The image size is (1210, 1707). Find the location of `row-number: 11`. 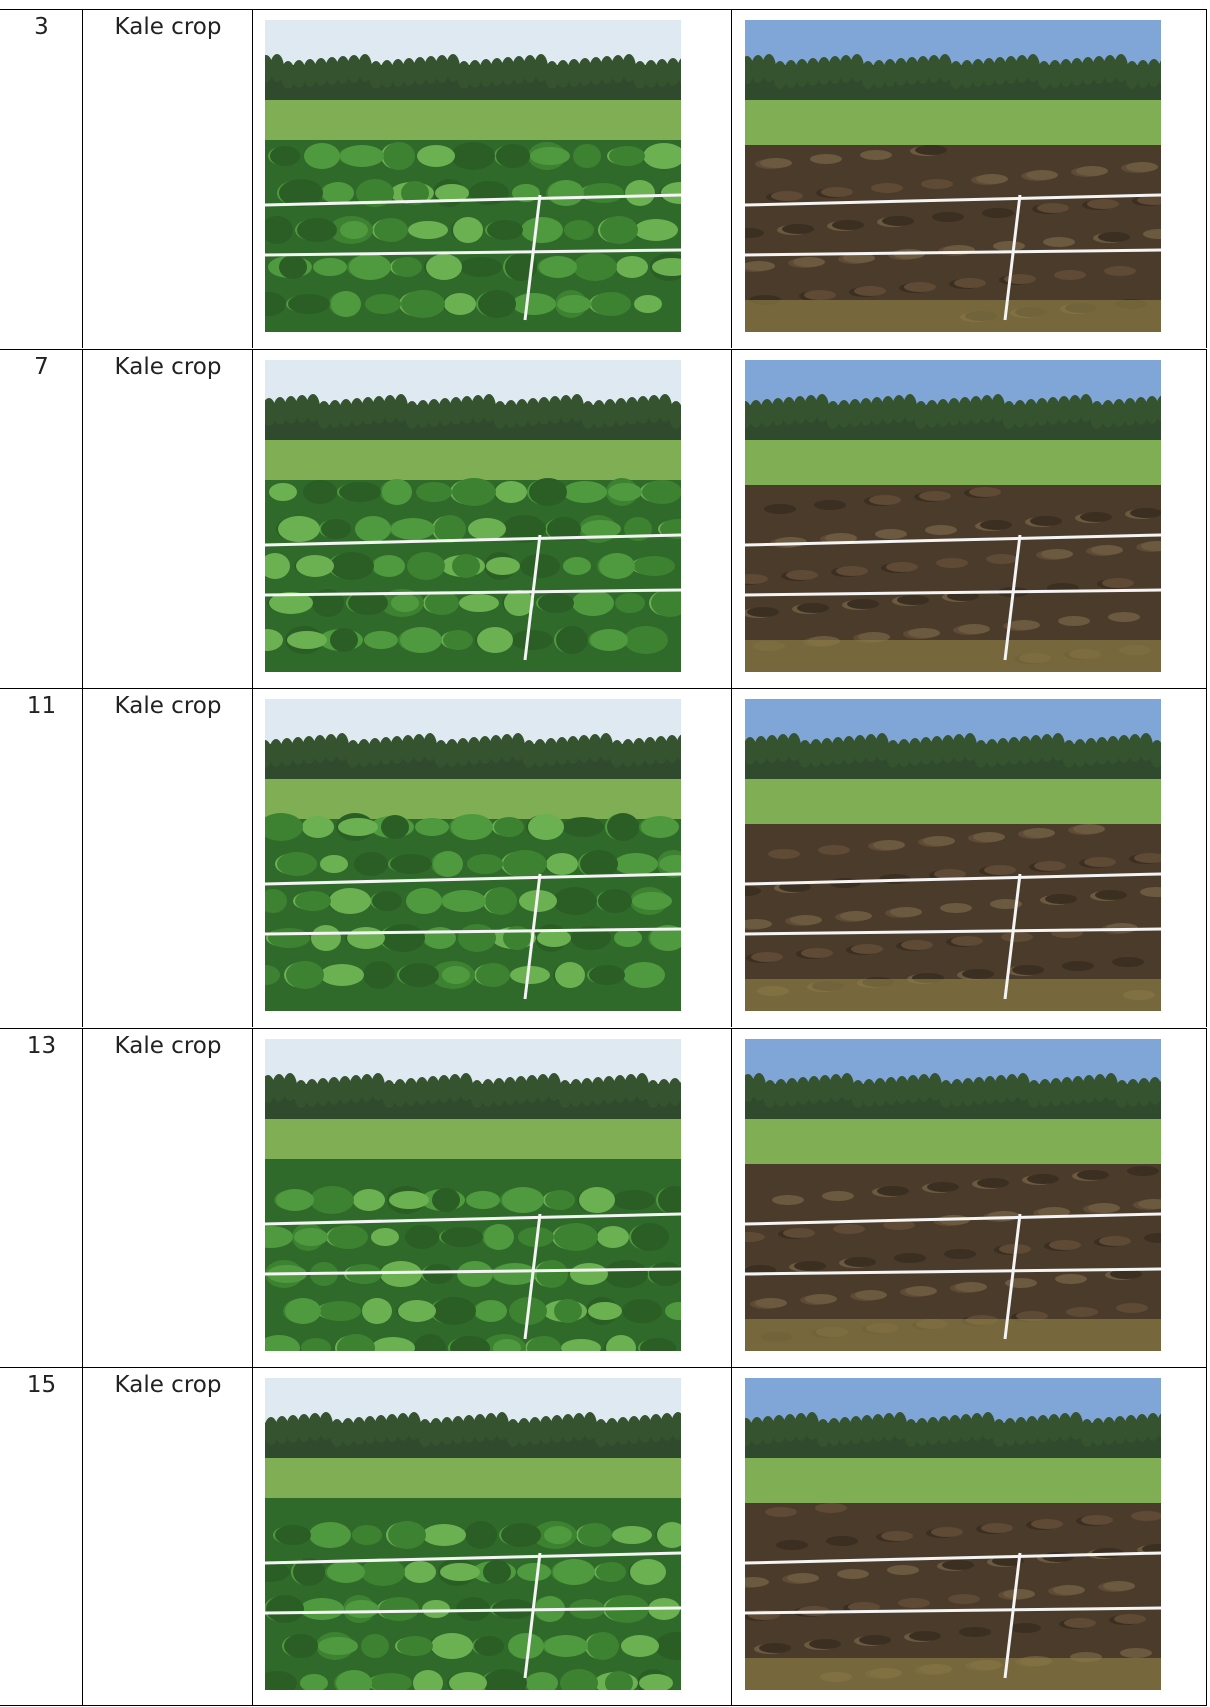

row-number: 11 is located at coordinates (41, 706).